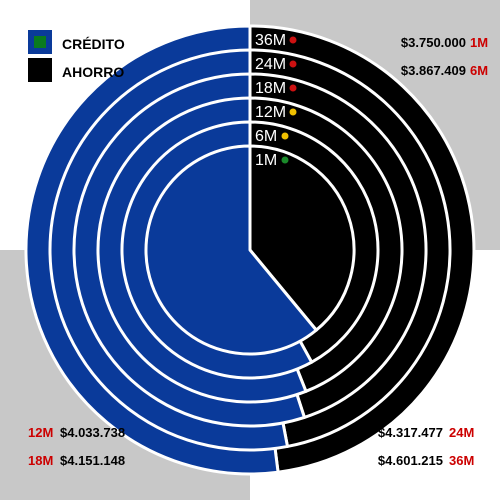 The image size is (500, 500). What do you see at coordinates (93, 44) in the screenshot?
I see `legend-label-credito: CRÉDITO` at bounding box center [93, 44].